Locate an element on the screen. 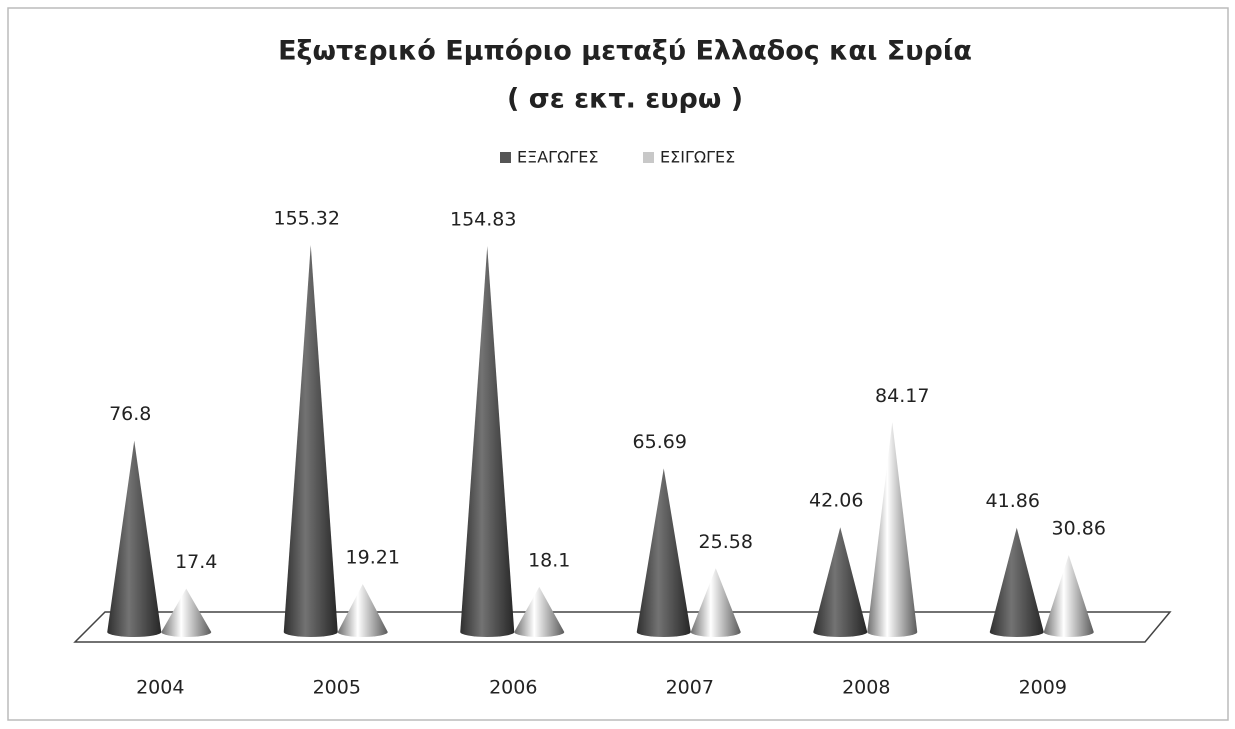  data-label: 154.83 is located at coordinates (483, 220).